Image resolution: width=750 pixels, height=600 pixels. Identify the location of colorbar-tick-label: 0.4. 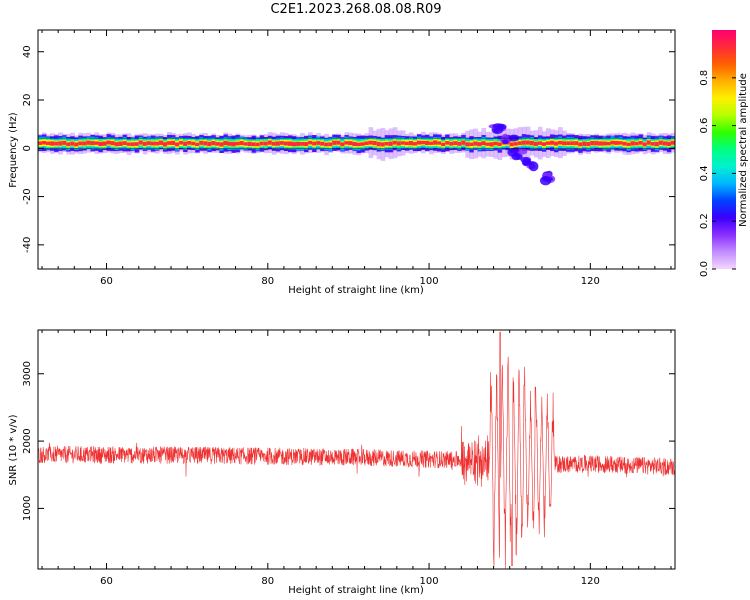
(704, 173).